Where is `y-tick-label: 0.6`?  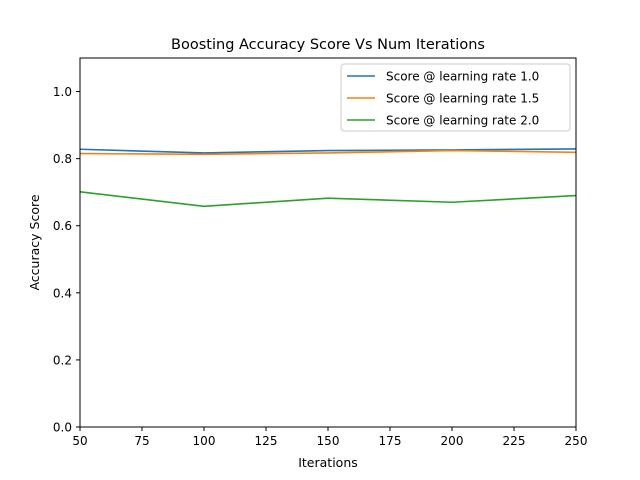 y-tick-label: 0.6 is located at coordinates (62, 226).